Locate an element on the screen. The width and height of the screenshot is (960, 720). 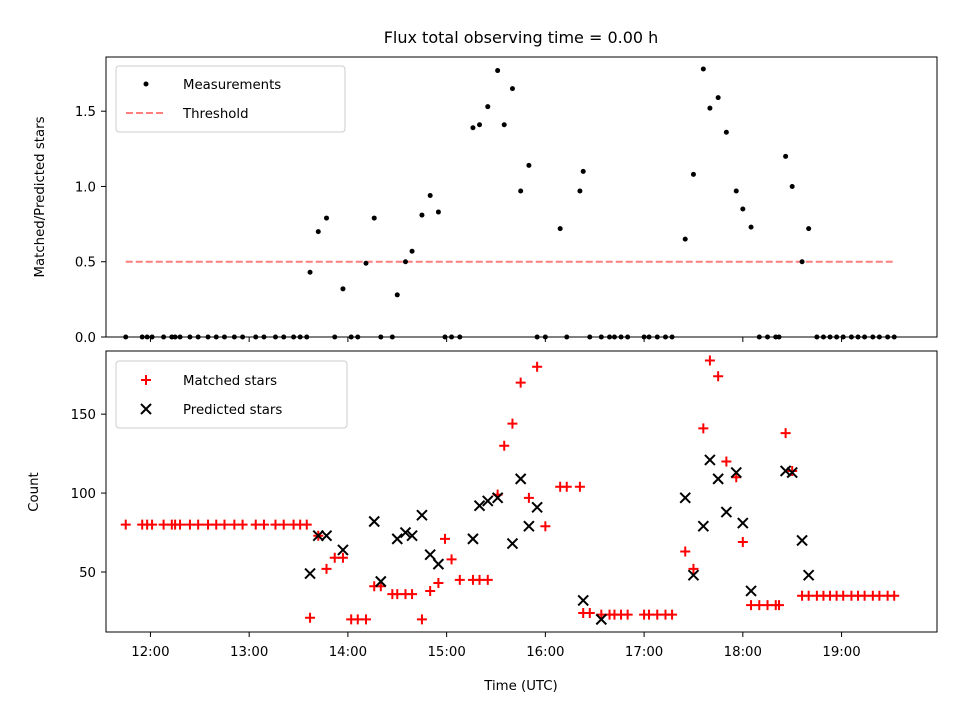
legend-measurements-label: Measurements is located at coordinates (232, 85).